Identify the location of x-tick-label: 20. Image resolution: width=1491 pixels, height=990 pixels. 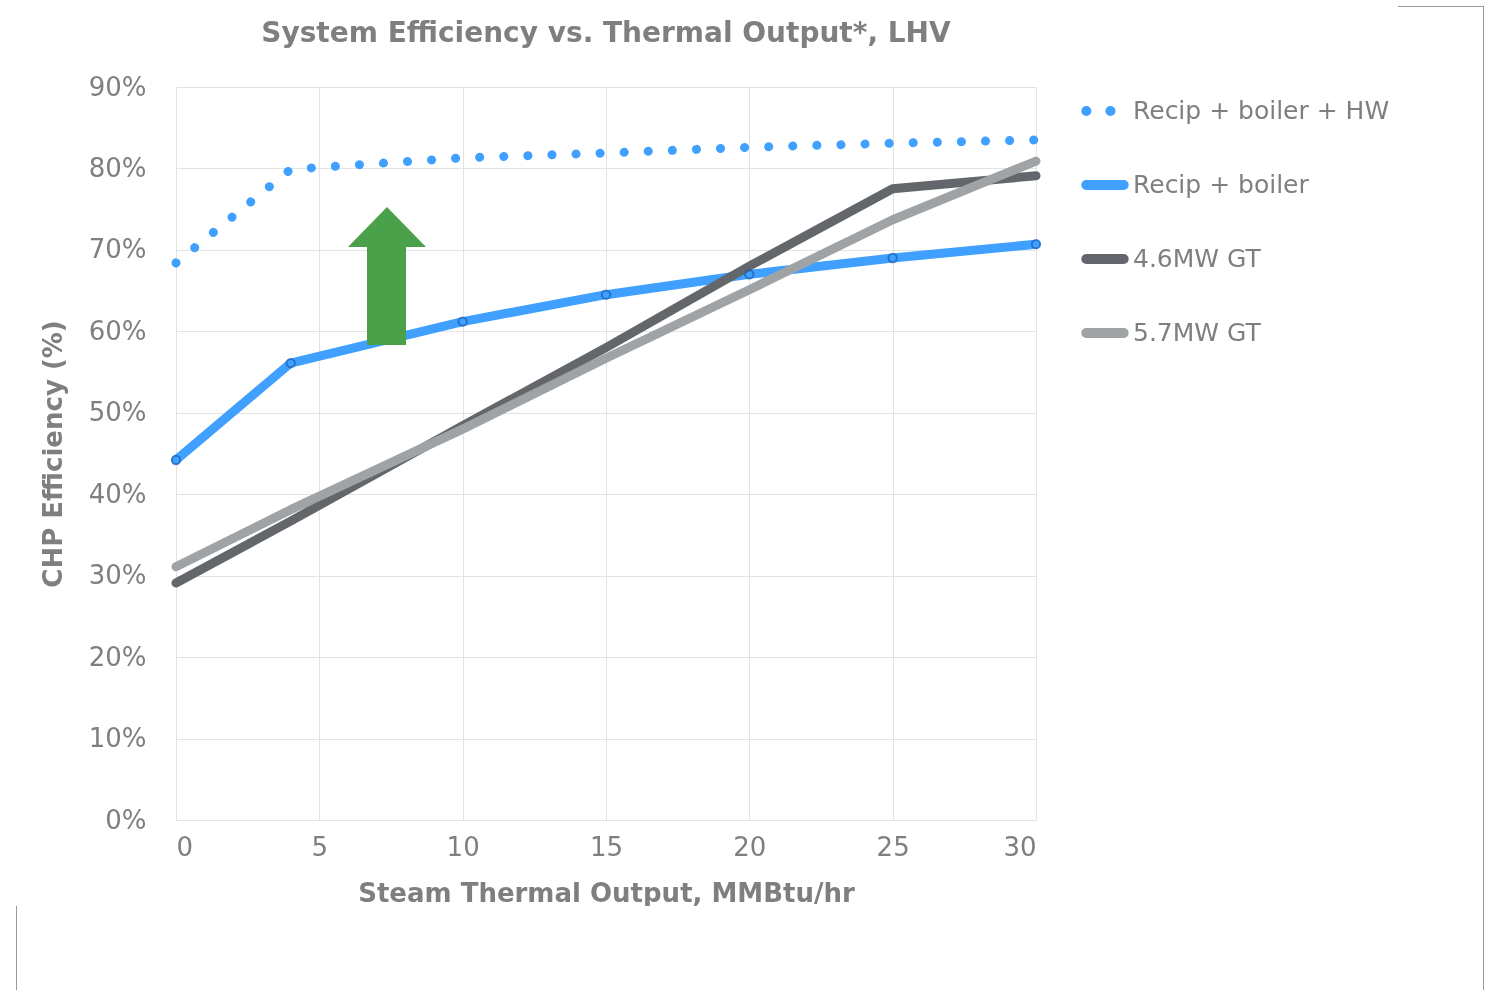
(750, 846).